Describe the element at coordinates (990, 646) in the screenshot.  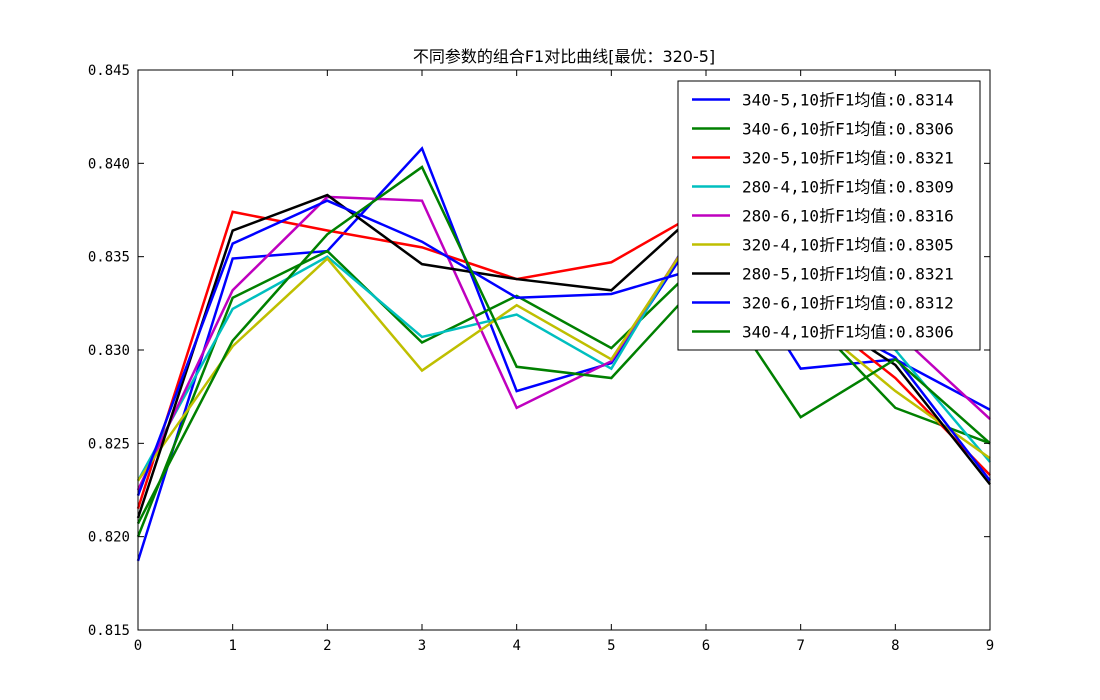
I see `x-tick-label: 9` at that location.